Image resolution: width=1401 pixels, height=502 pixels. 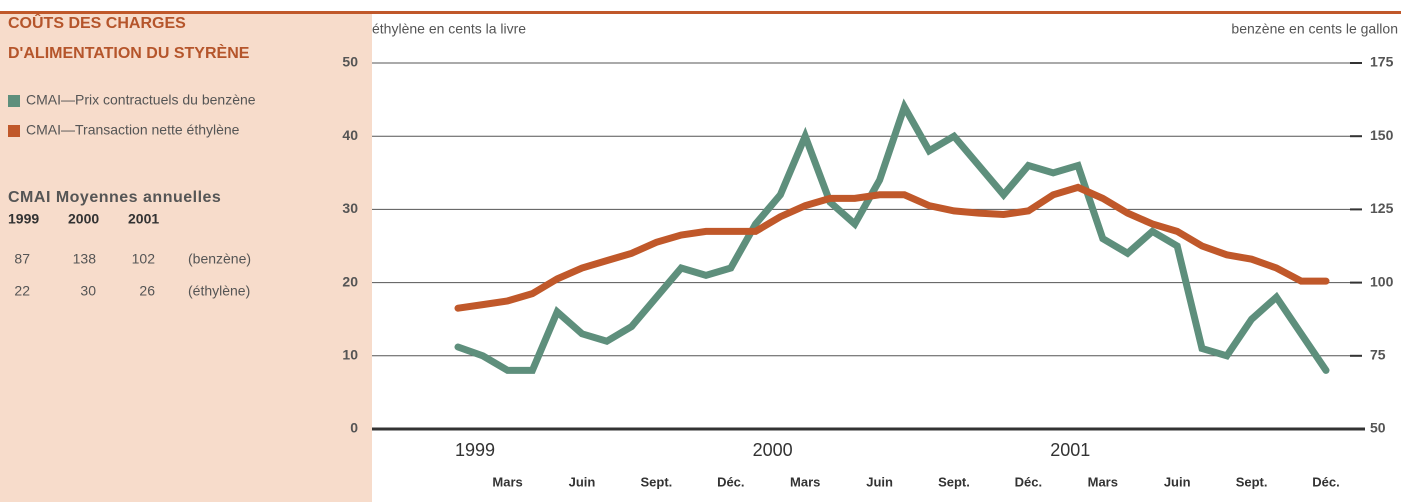 What do you see at coordinates (85, 259) in the screenshot?
I see `table-cell: 138` at bounding box center [85, 259].